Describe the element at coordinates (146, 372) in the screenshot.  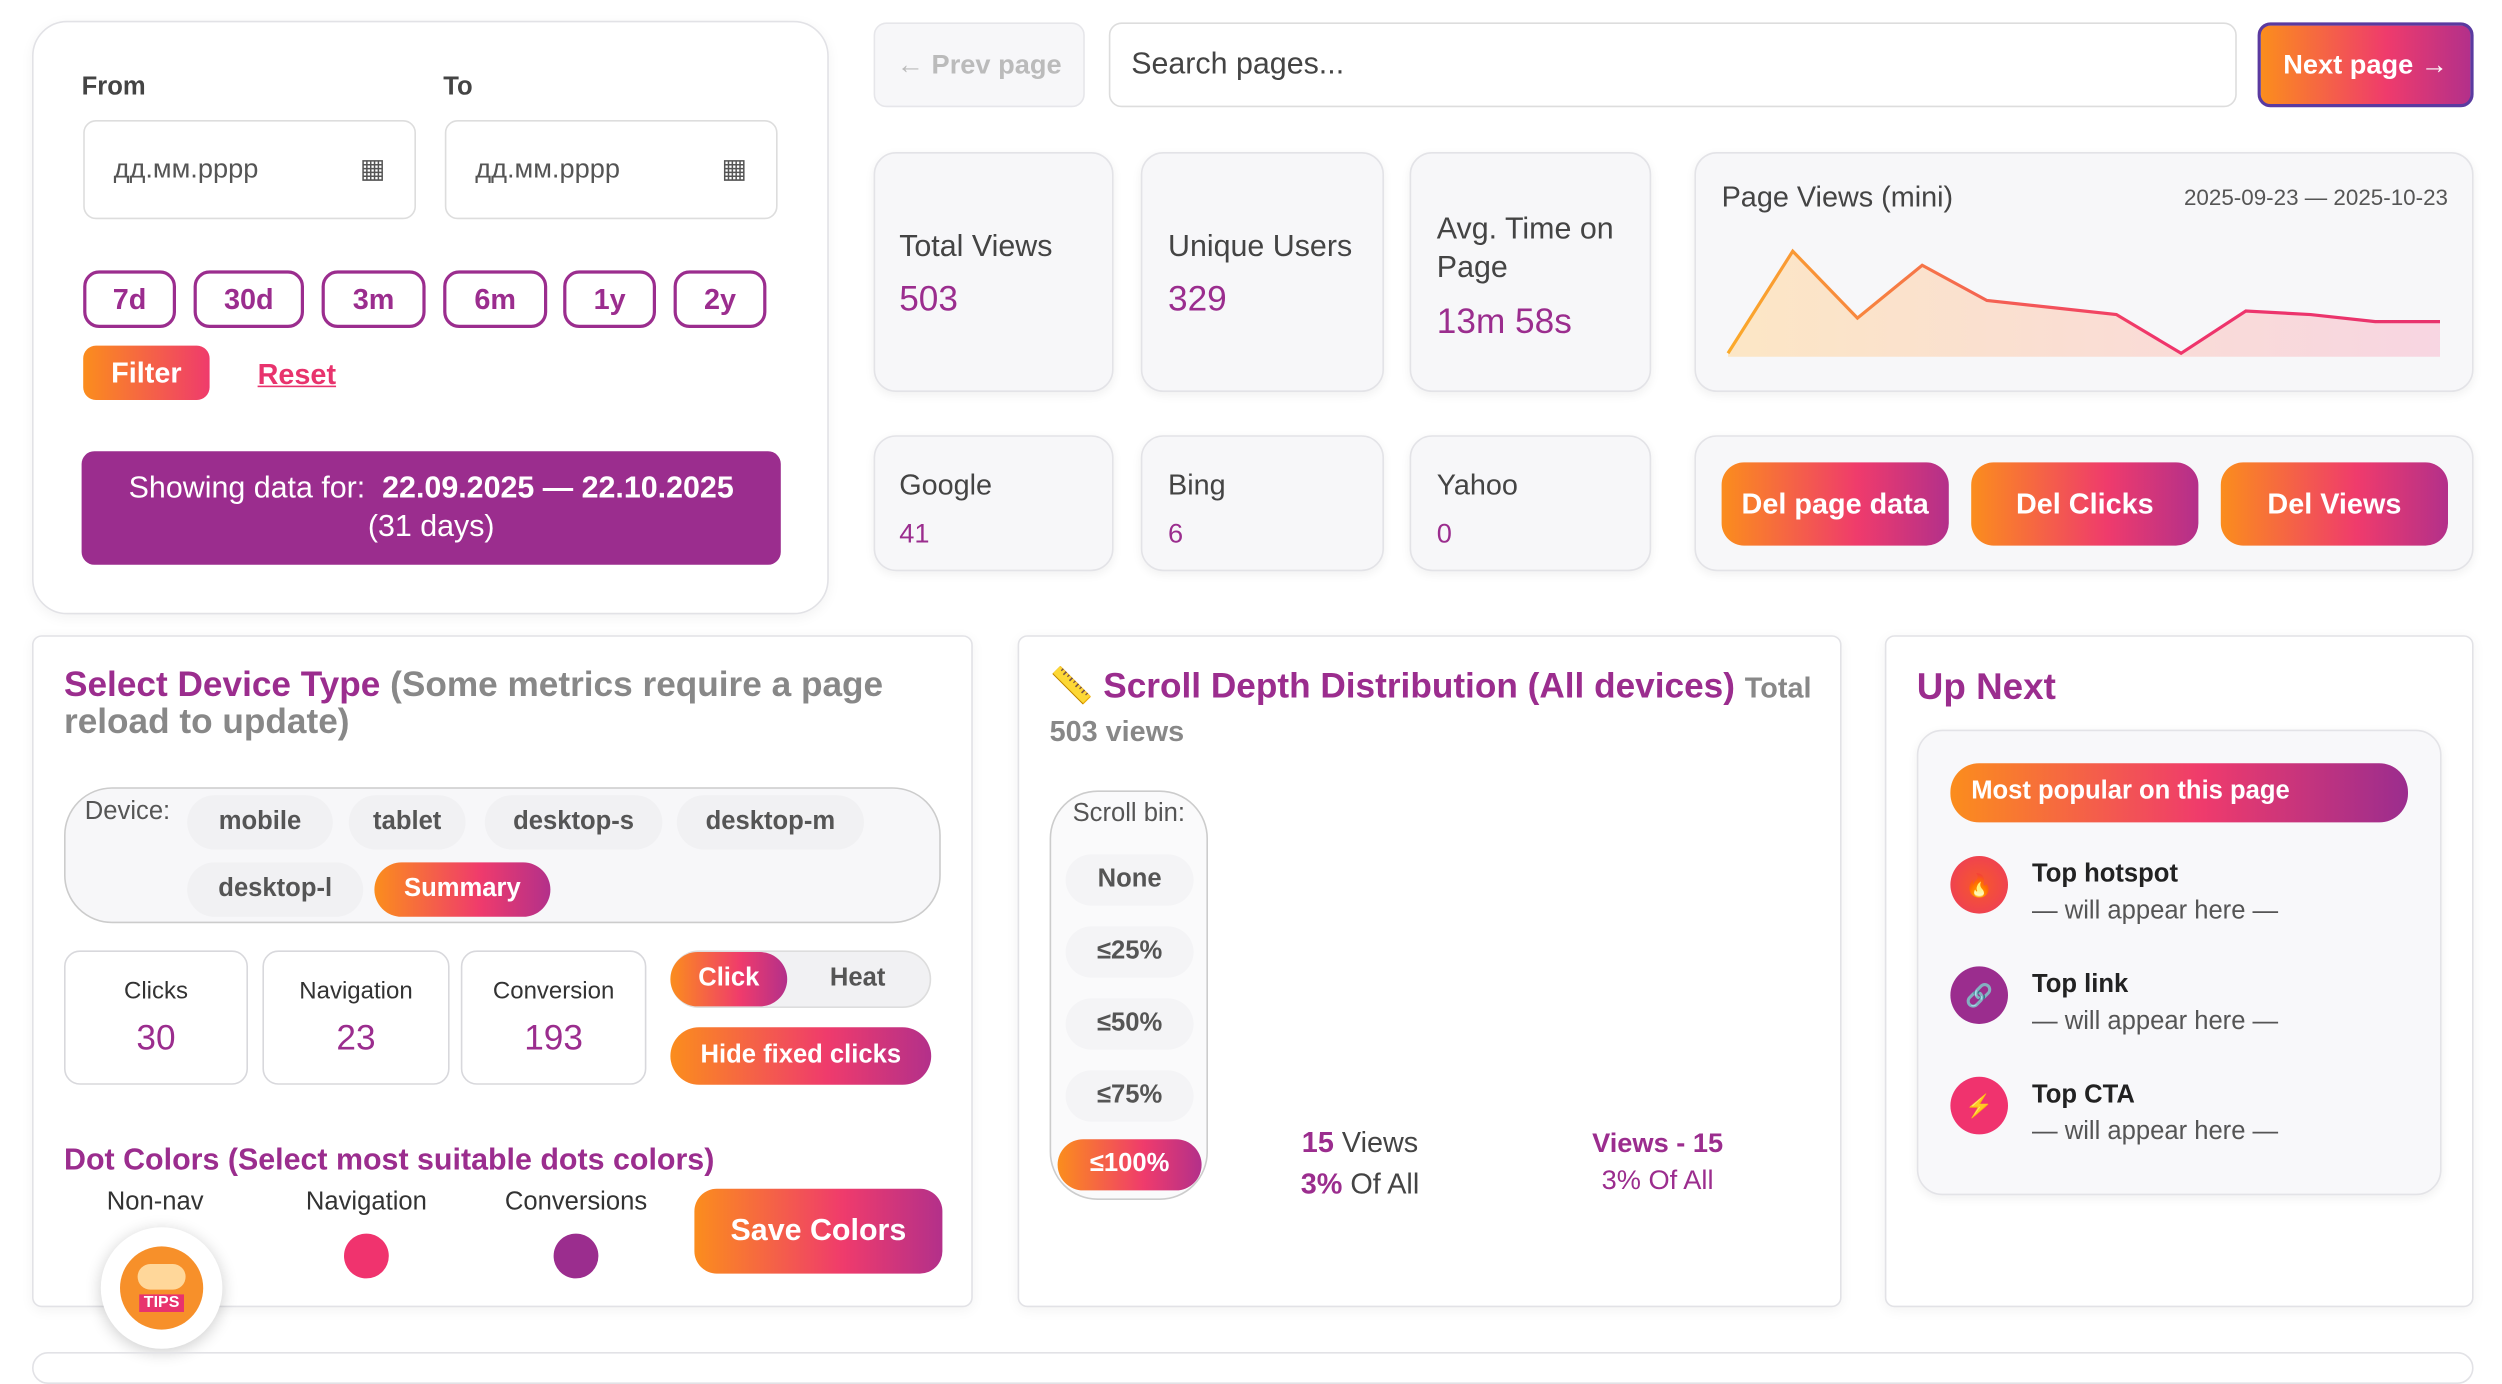
I see `filter-button: Filter` at that location.